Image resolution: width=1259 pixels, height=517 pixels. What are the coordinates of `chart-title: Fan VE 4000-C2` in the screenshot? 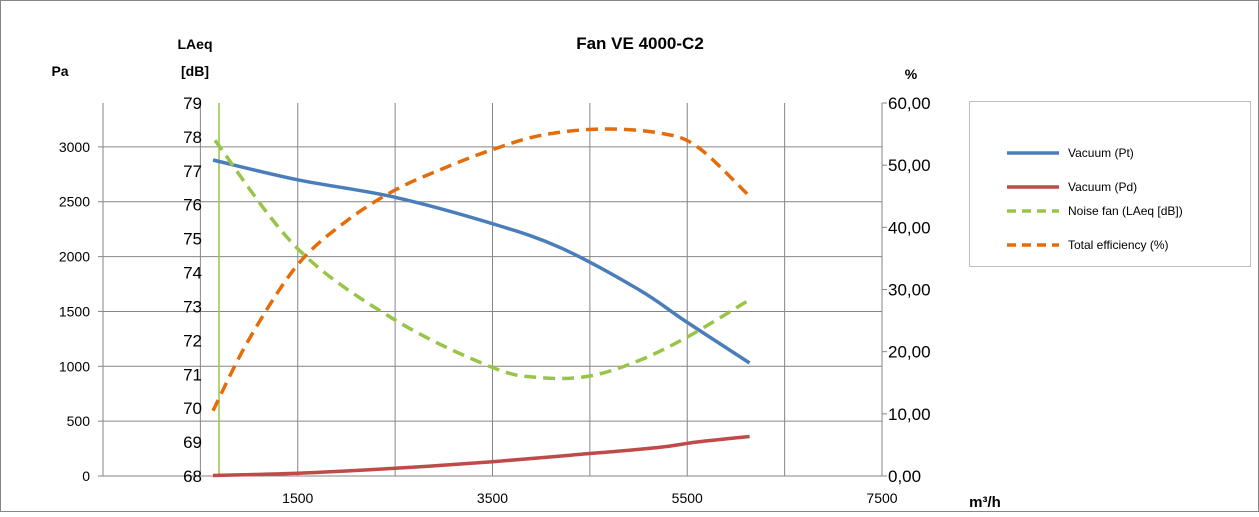 It's located at (640, 43).